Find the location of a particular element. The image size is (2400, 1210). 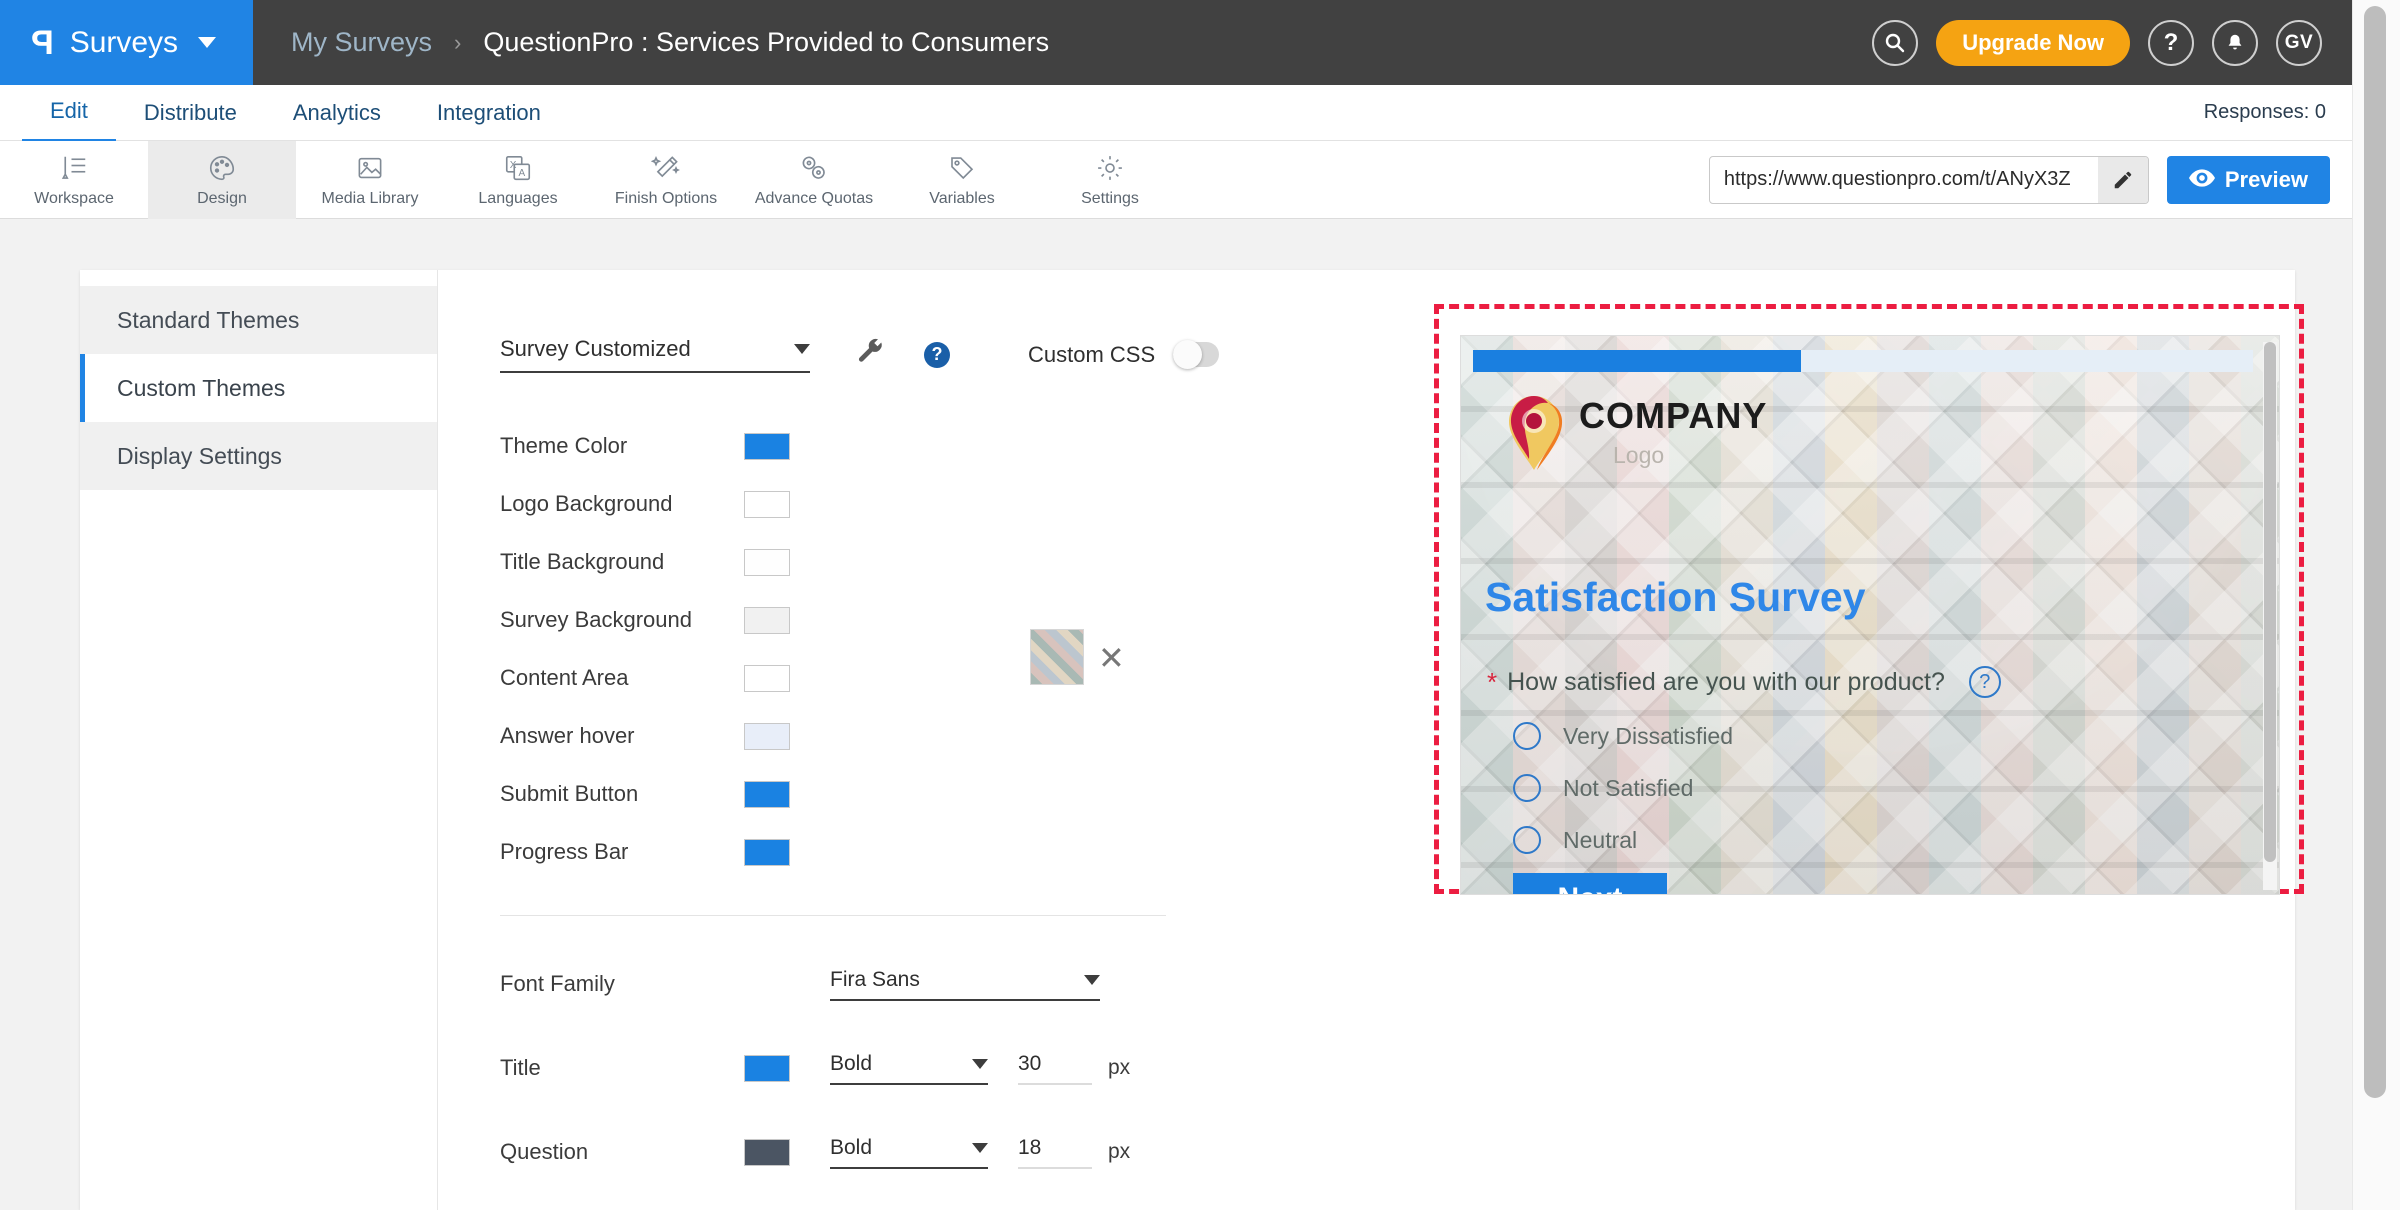

unit-label: px is located at coordinates (1119, 1067).